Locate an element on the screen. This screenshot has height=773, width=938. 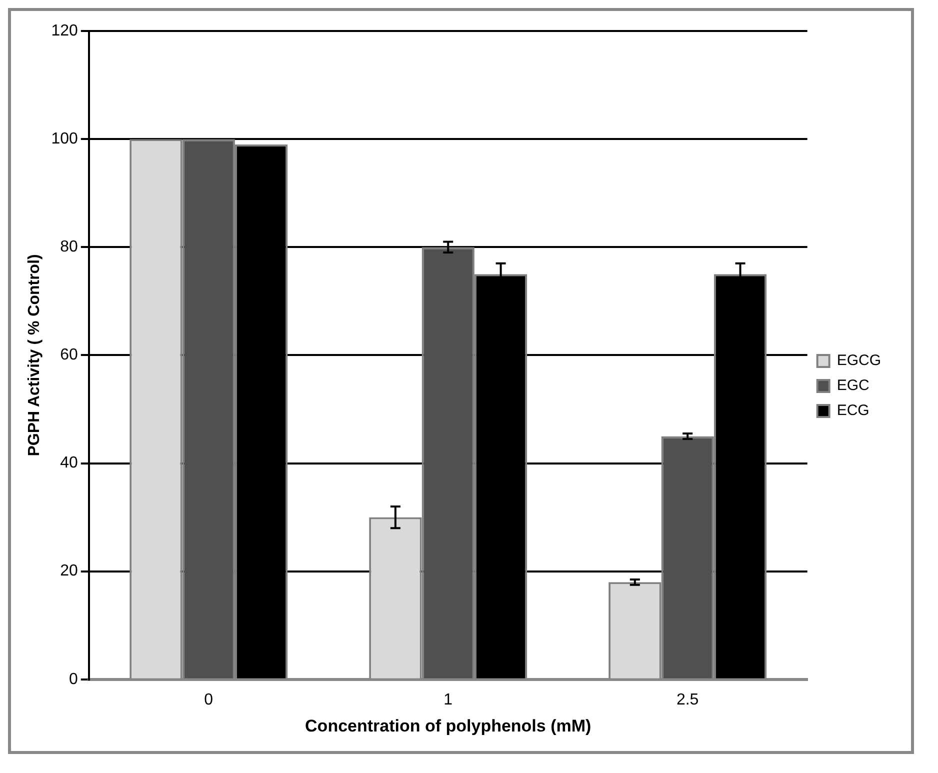
y-tick-label: 100 is located at coordinates (64, 139).